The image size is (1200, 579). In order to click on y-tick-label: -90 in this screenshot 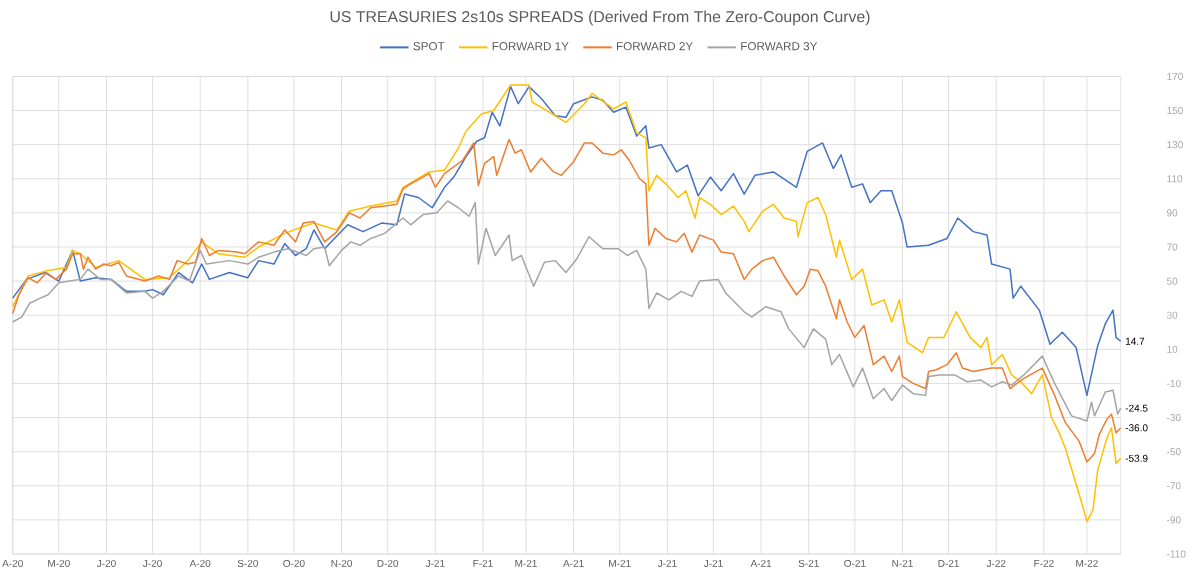, I will do `click(1174, 520)`.